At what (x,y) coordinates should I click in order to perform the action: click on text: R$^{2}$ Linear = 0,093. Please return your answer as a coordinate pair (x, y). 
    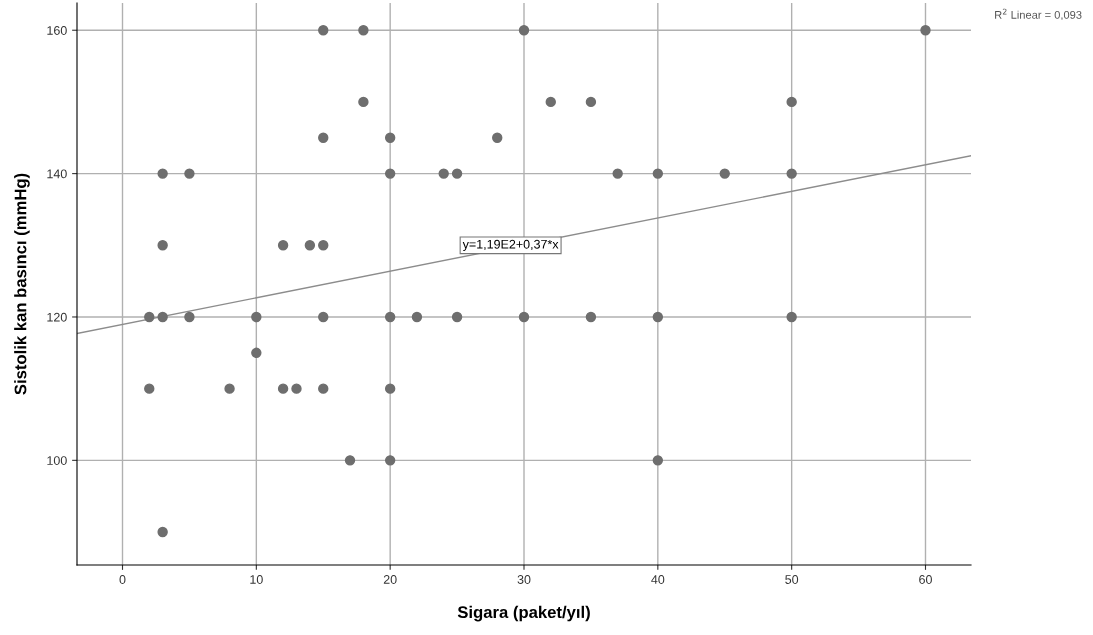
    Looking at the image, I should click on (1038, 14).